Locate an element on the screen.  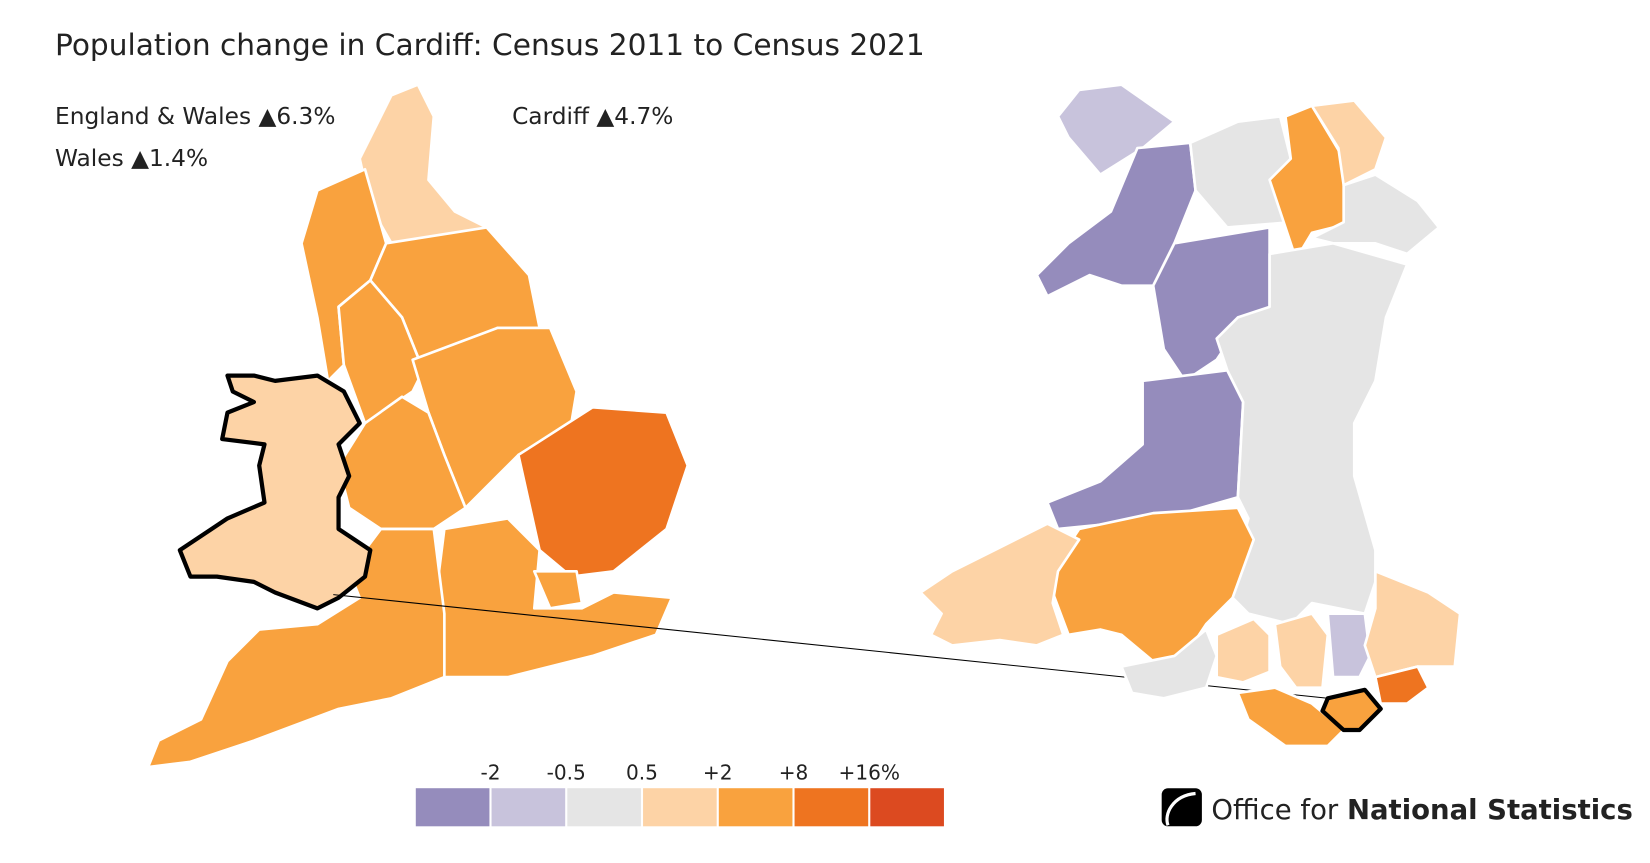
legend: -2 -0.5 0.5 +2 +8 +16% is located at coordinates (679, 794).